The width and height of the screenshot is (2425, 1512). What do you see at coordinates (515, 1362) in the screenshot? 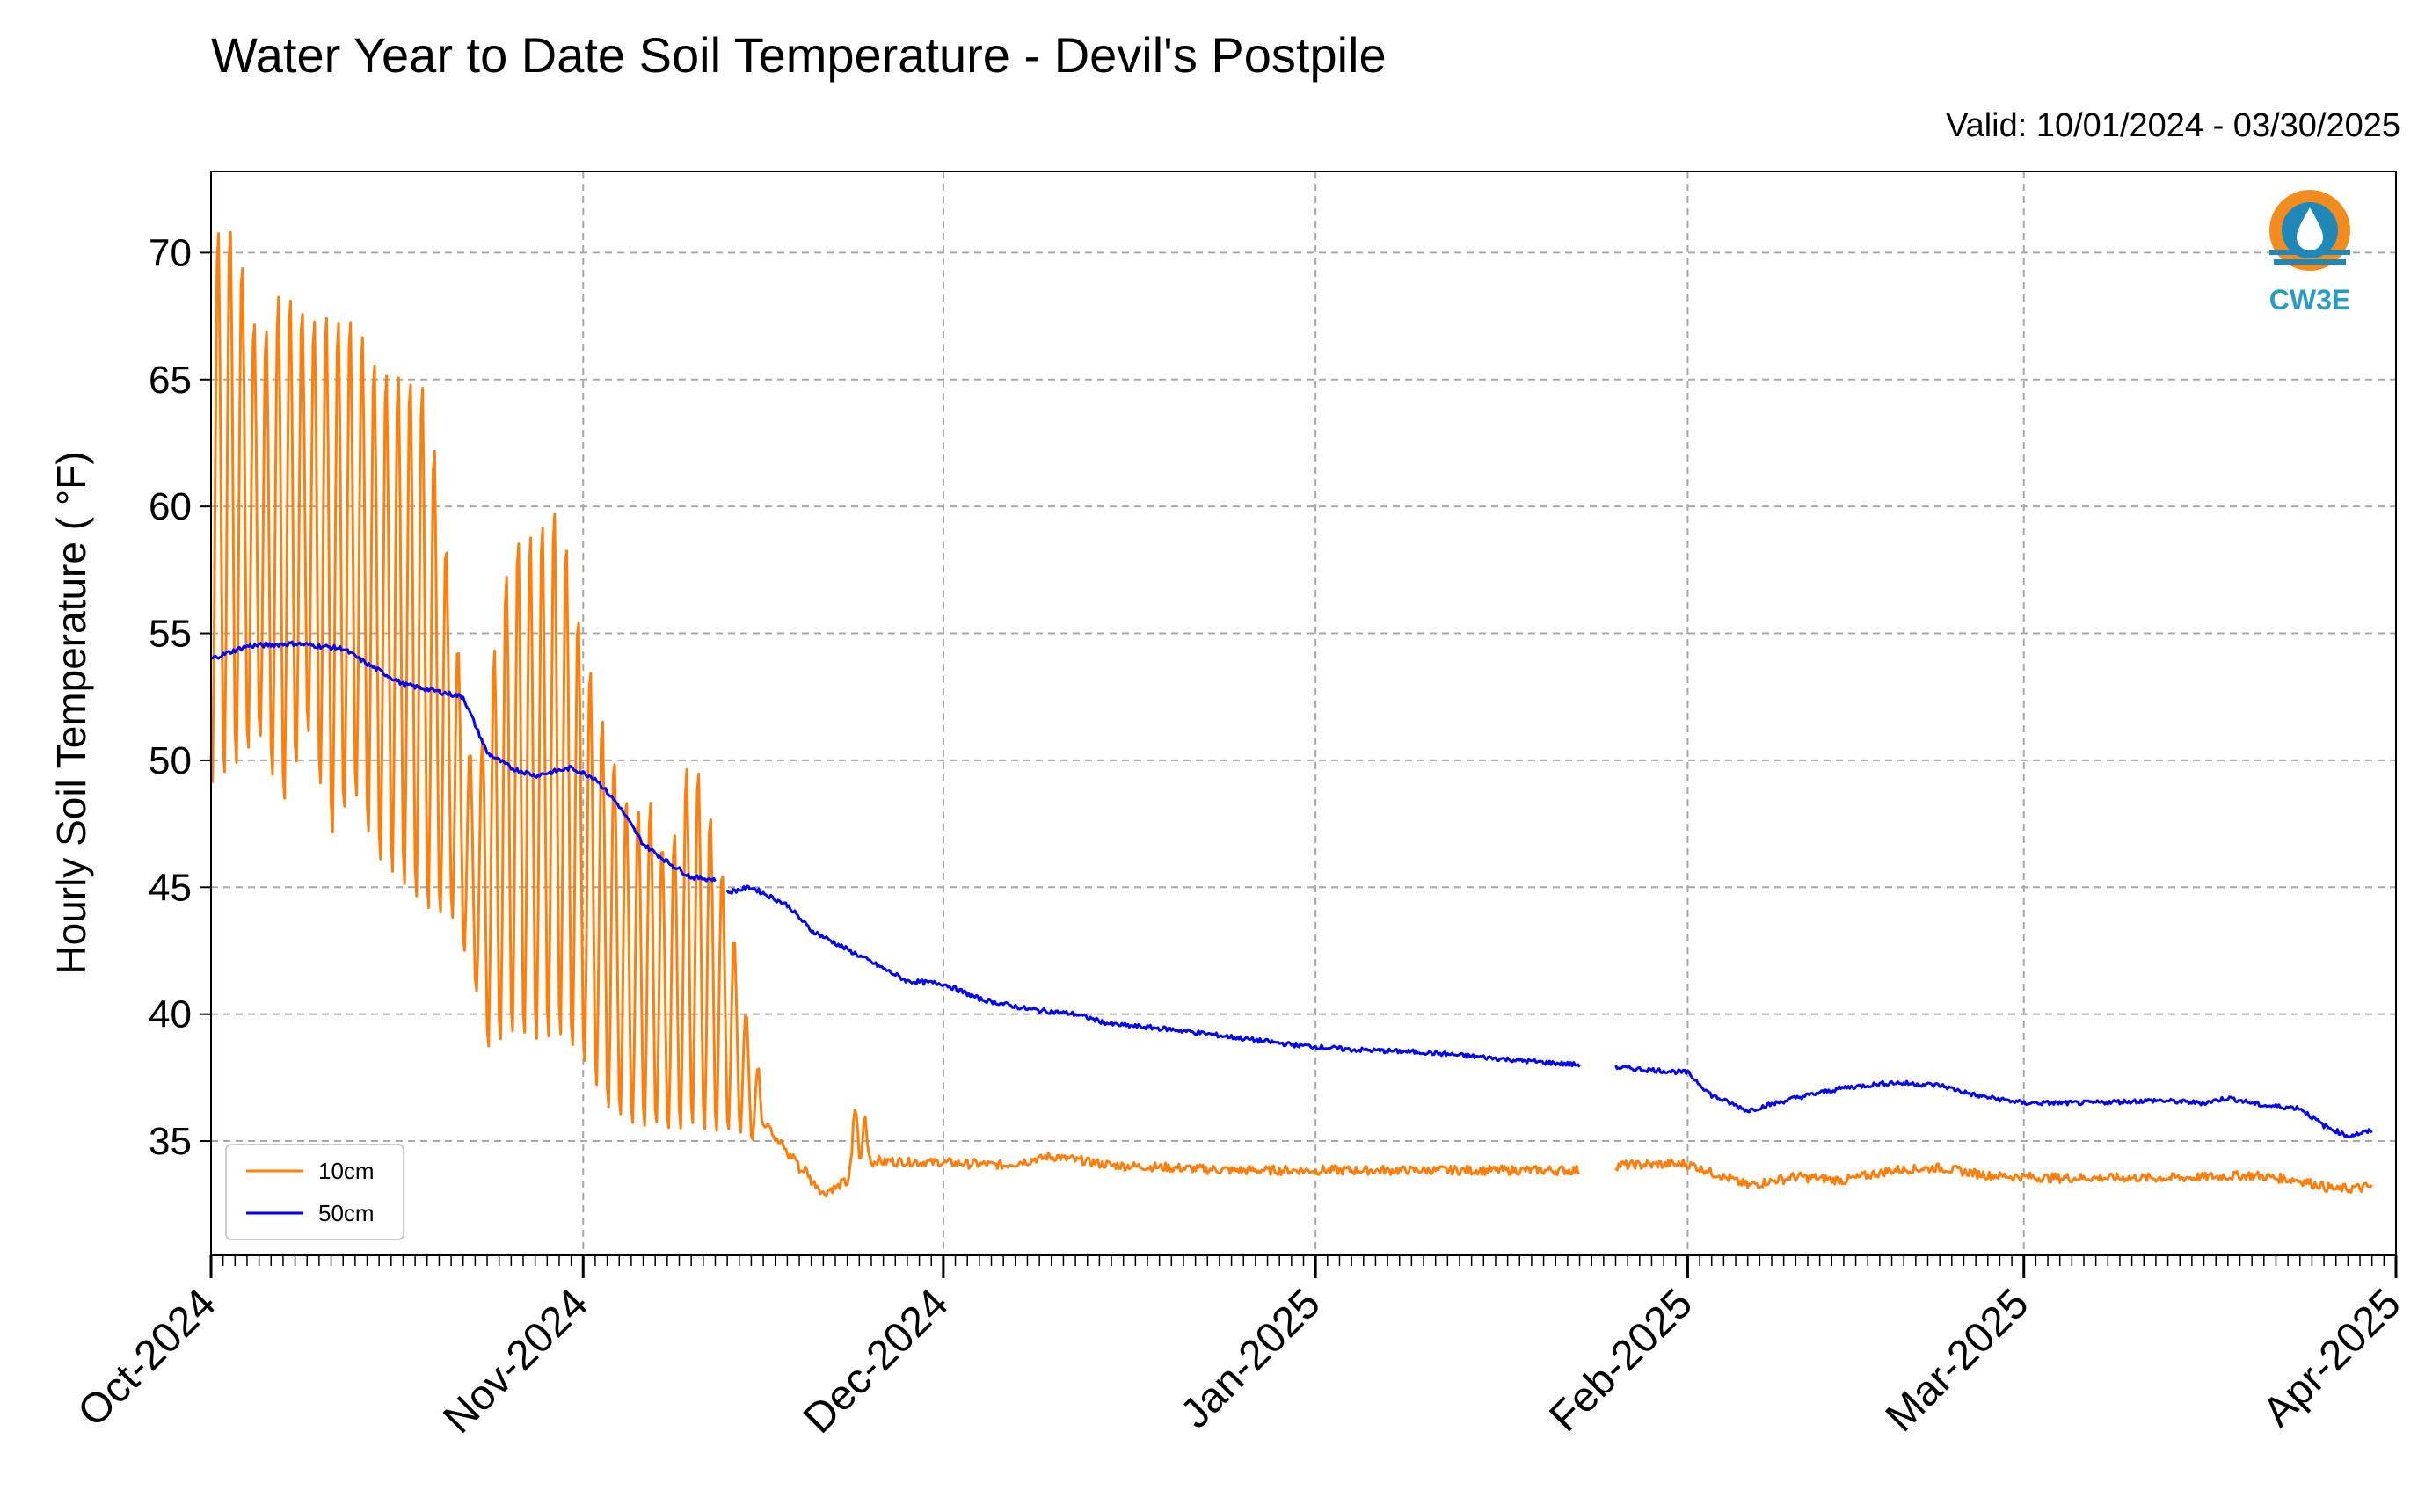
I see `x-tick-label: Nov-2024` at bounding box center [515, 1362].